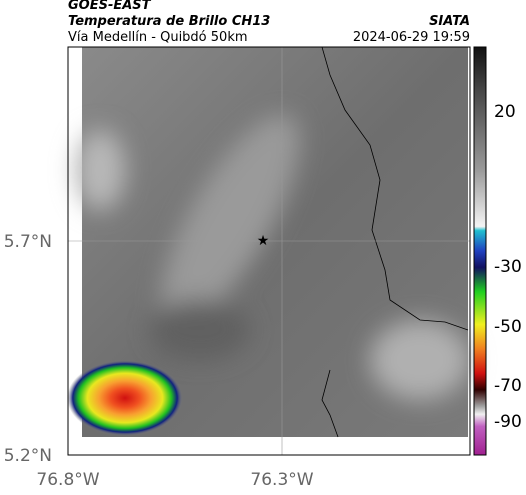  What do you see at coordinates (411, 37) in the screenshot?
I see `datetime: 2024-06-29 19:59` at bounding box center [411, 37].